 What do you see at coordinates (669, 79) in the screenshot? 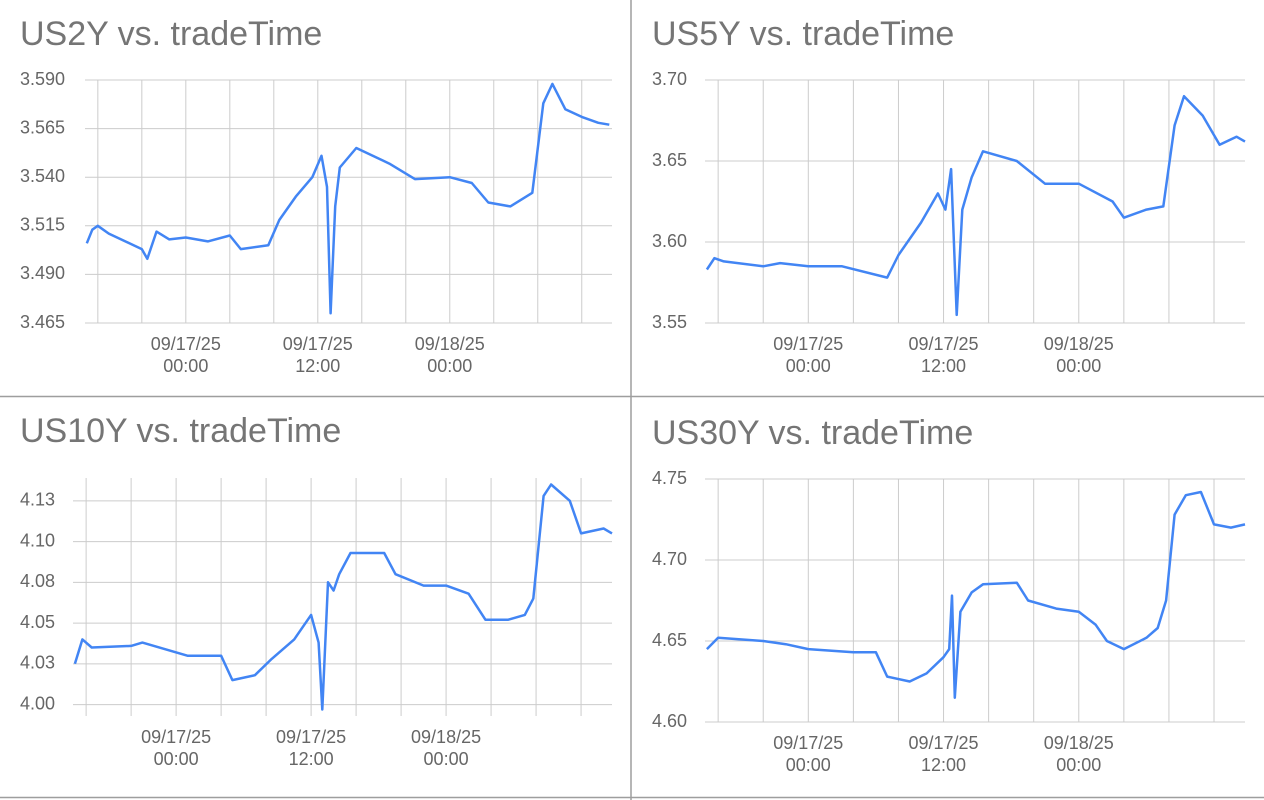
I see `y-tick-label: 3.70` at bounding box center [669, 79].